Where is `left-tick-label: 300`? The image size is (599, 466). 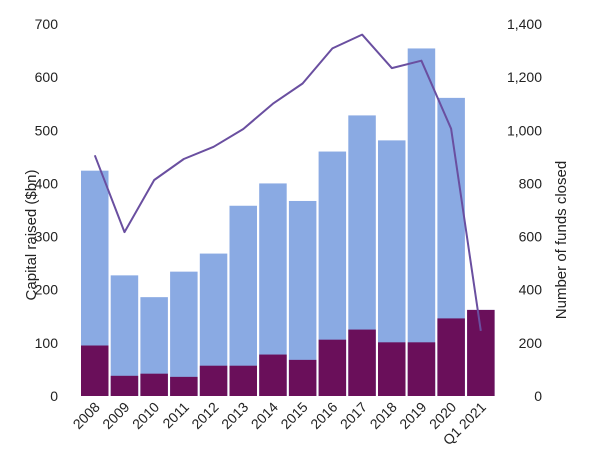 left-tick-label: 300 is located at coordinates (47, 237).